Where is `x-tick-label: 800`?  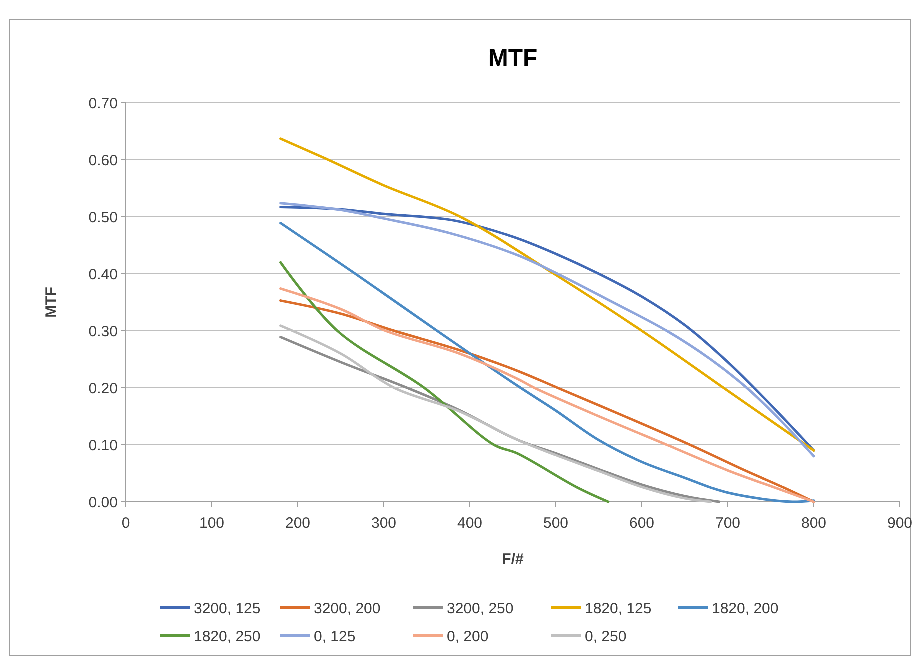
x-tick-label: 800 is located at coordinates (814, 523).